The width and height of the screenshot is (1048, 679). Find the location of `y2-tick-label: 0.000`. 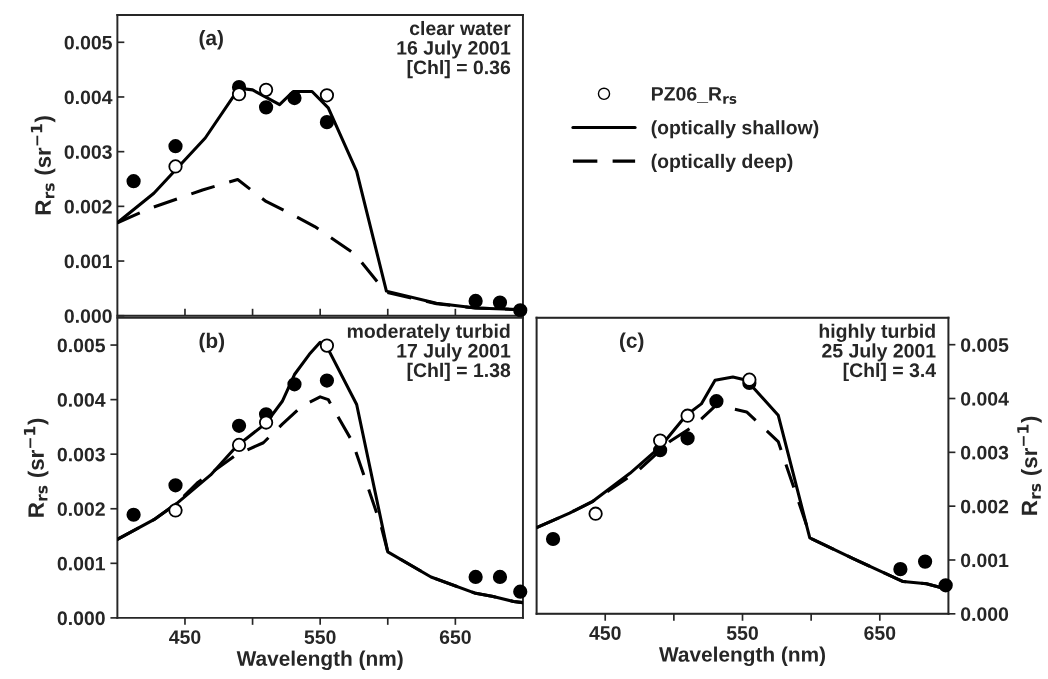

y2-tick-label: 0.000 is located at coordinates (985, 614).